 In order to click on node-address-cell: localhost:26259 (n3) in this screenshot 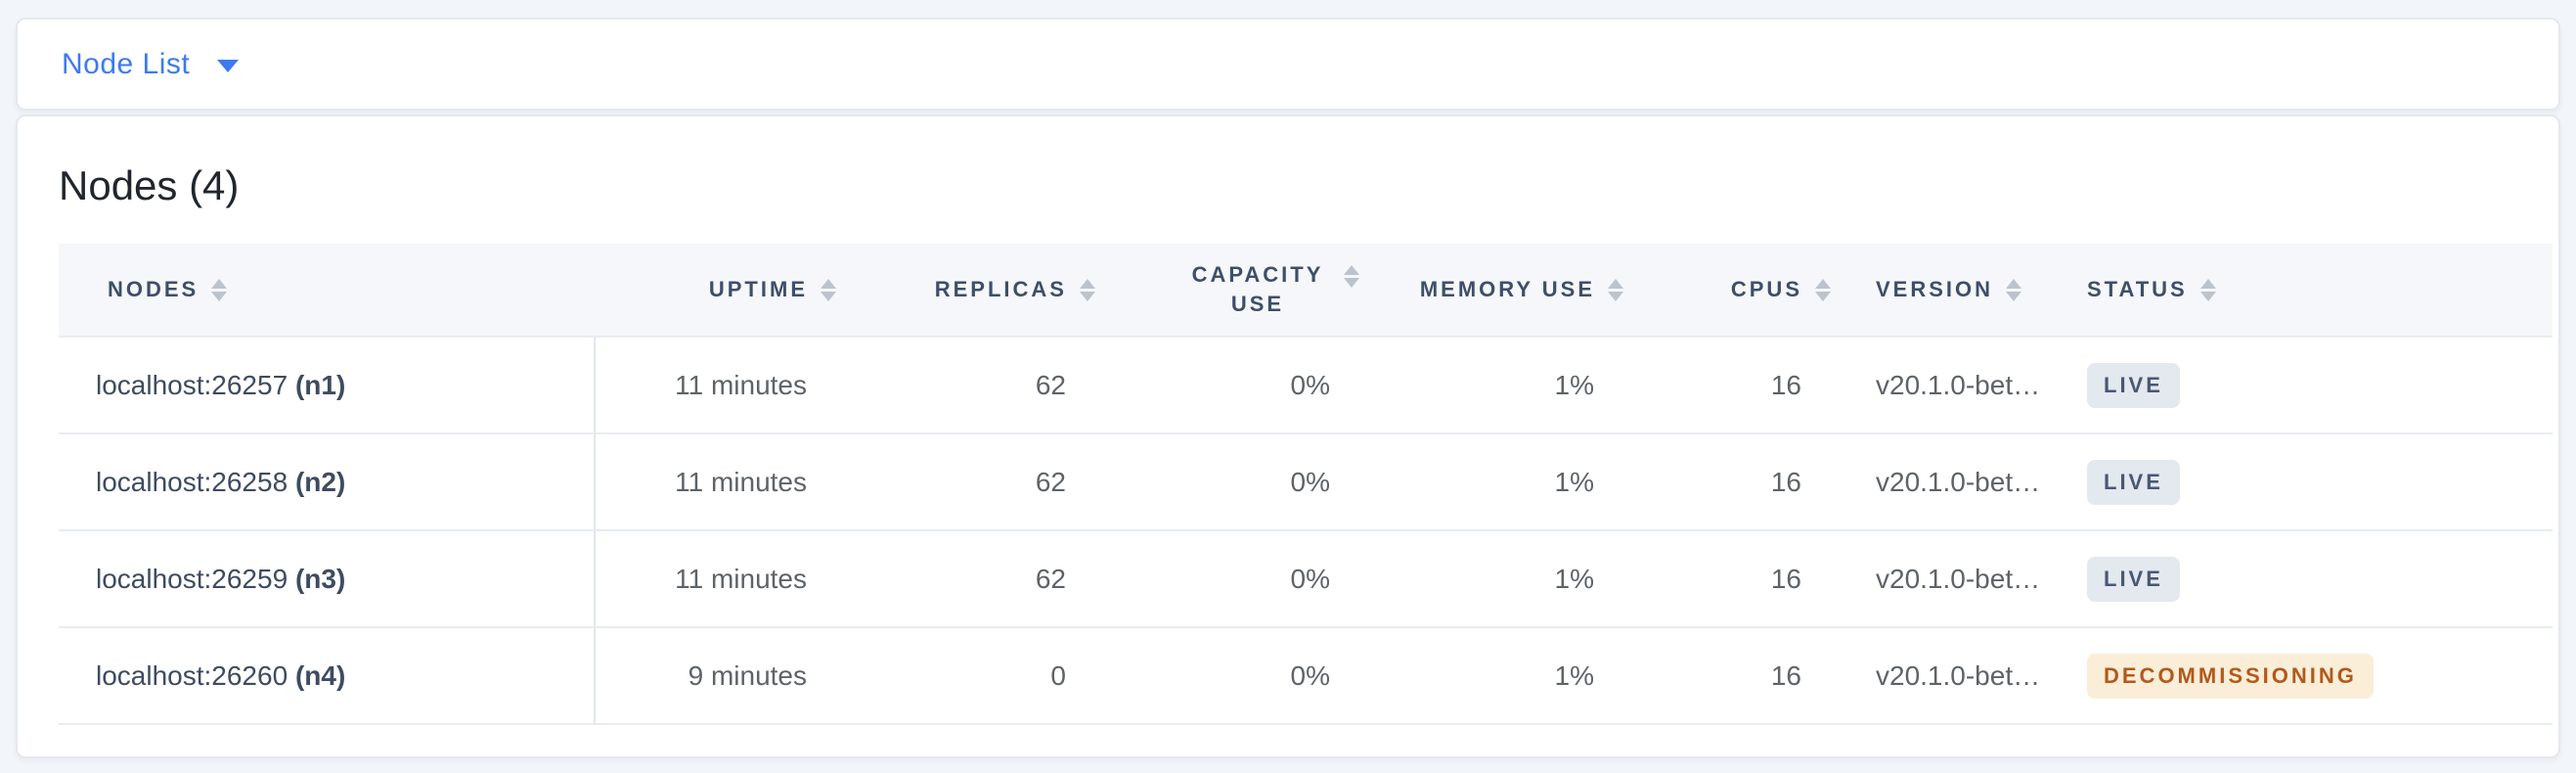, I will do `click(327, 579)`.